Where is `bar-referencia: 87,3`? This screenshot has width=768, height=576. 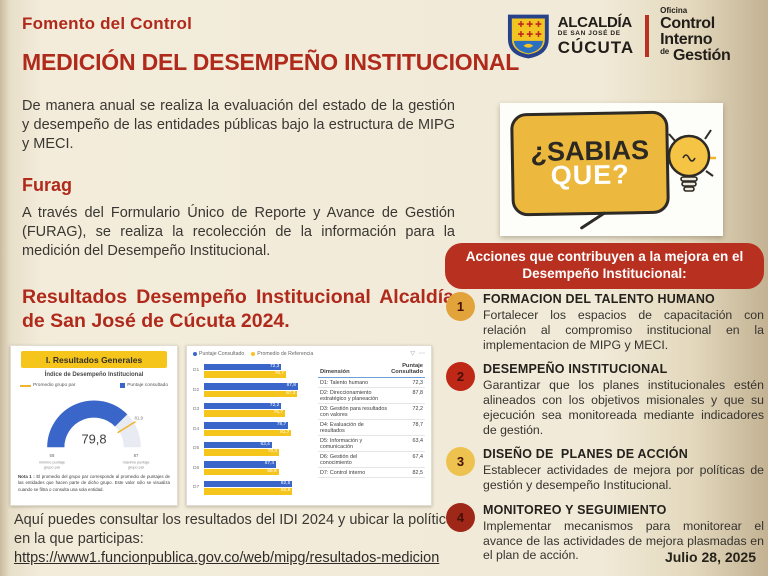 bar-referencia: 87,3 is located at coordinates (251, 394).